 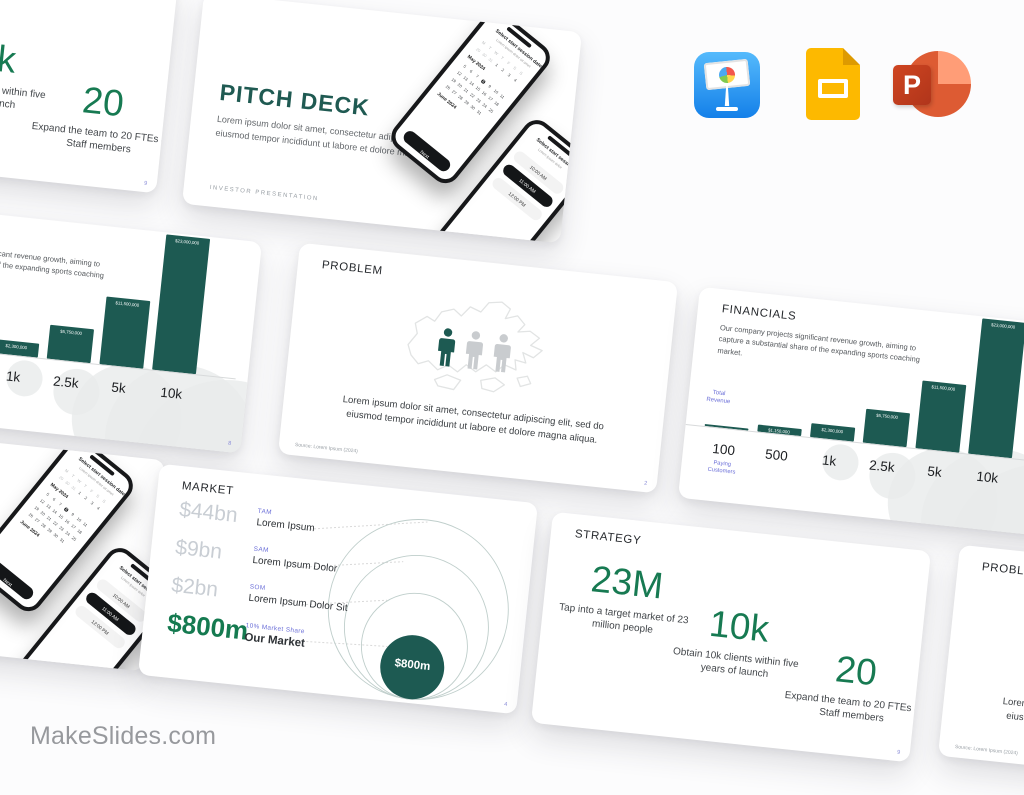 I want to click on x-axis-label: 1k, so click(x=13, y=376).